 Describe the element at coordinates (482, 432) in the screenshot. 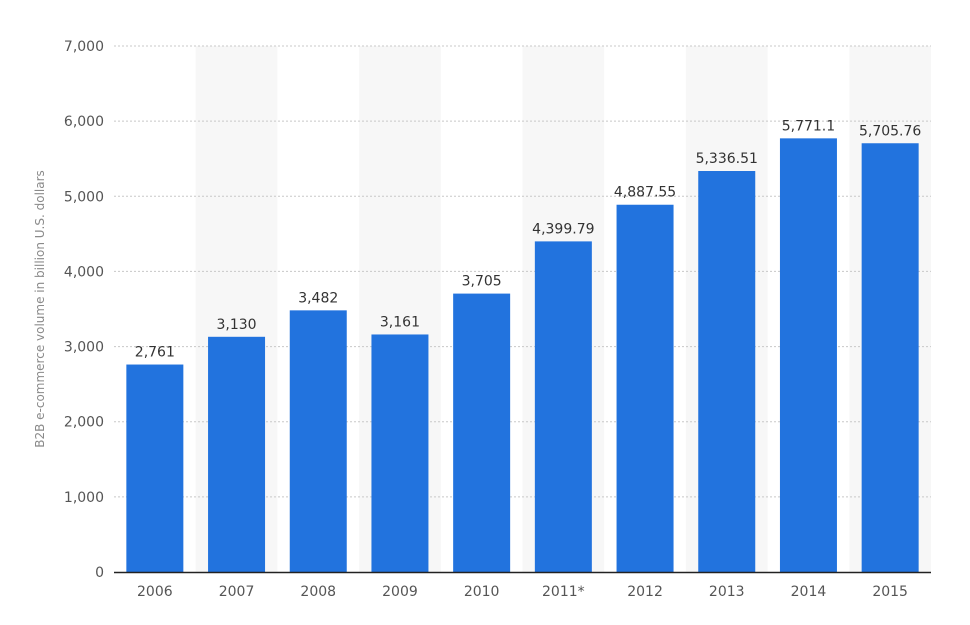

I see `bar-2010` at that location.